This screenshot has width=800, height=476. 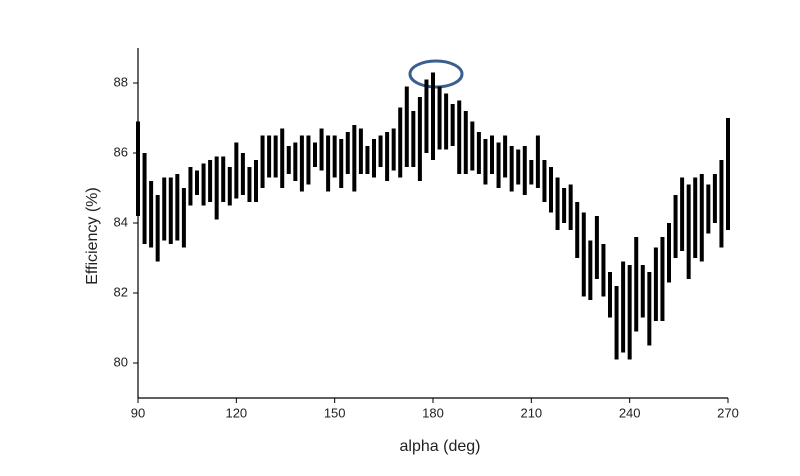 I want to click on x-tick-label: 90, so click(x=138, y=412).